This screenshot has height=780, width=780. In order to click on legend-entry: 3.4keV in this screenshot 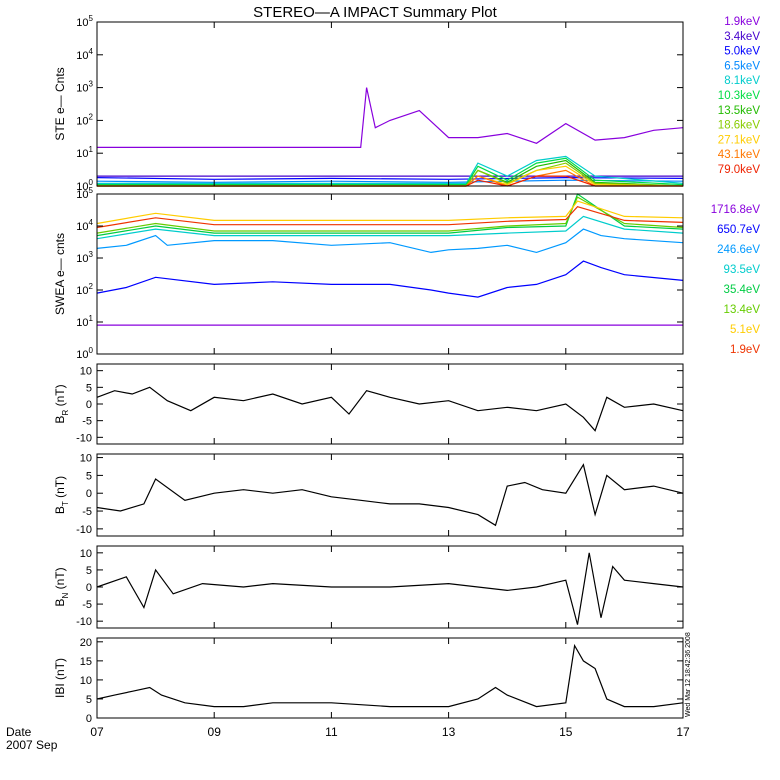, I will do `click(742, 37)`.